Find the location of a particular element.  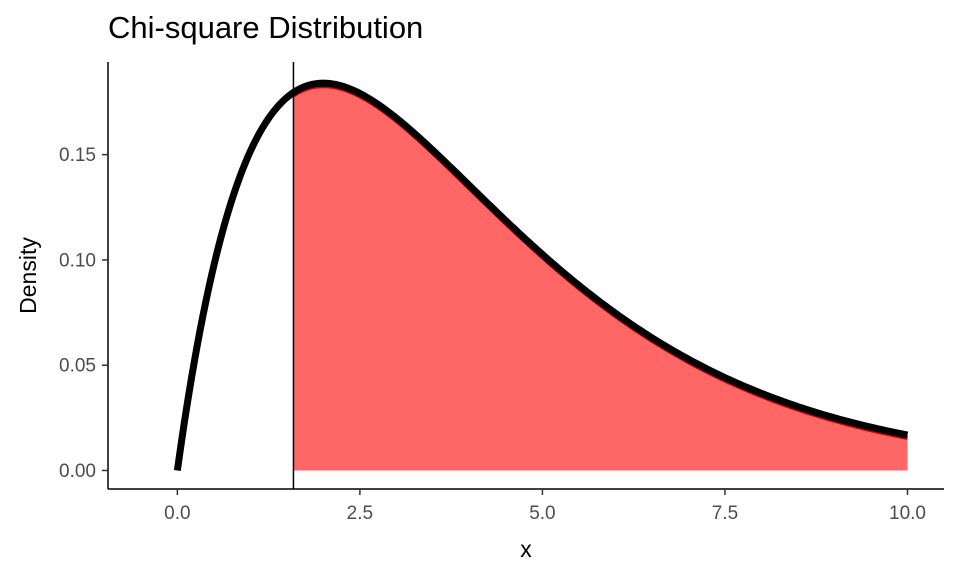

y-axis-title: Density is located at coordinates (28, 275).